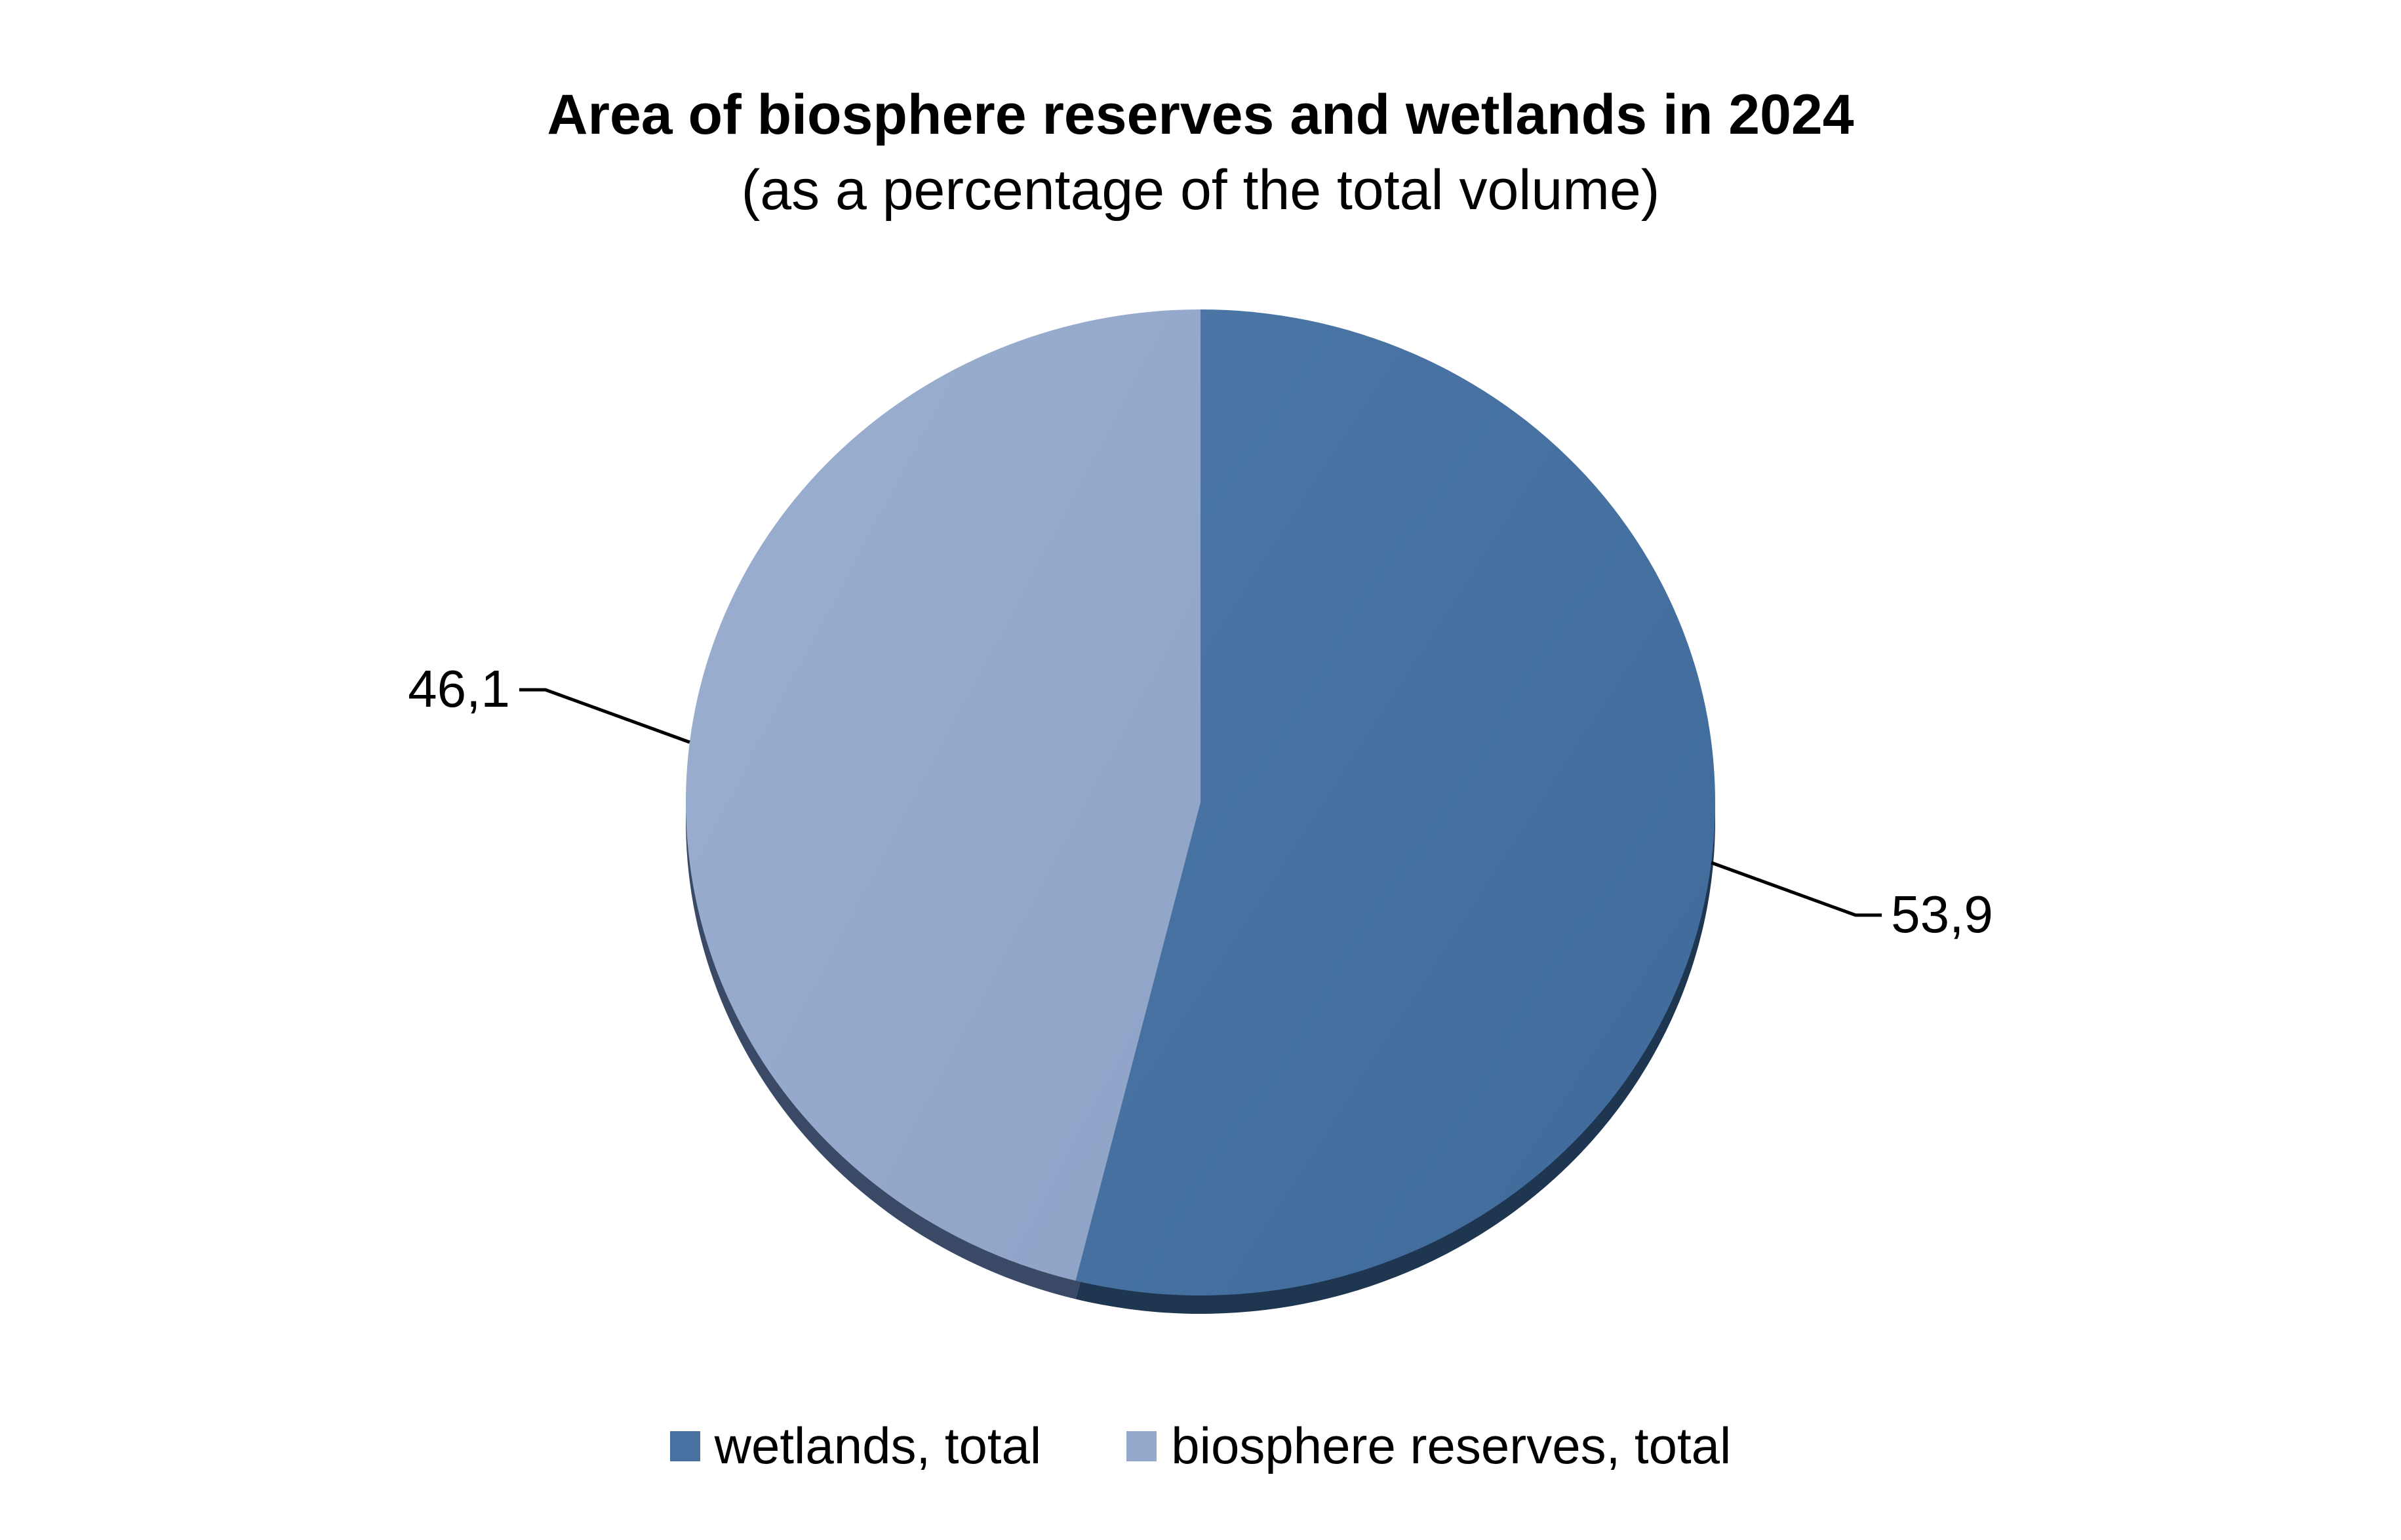 The image size is (2401, 1540). Describe the element at coordinates (1141, 1446) in the screenshot. I see `legend-swatch-biosphere-reserves` at that location.